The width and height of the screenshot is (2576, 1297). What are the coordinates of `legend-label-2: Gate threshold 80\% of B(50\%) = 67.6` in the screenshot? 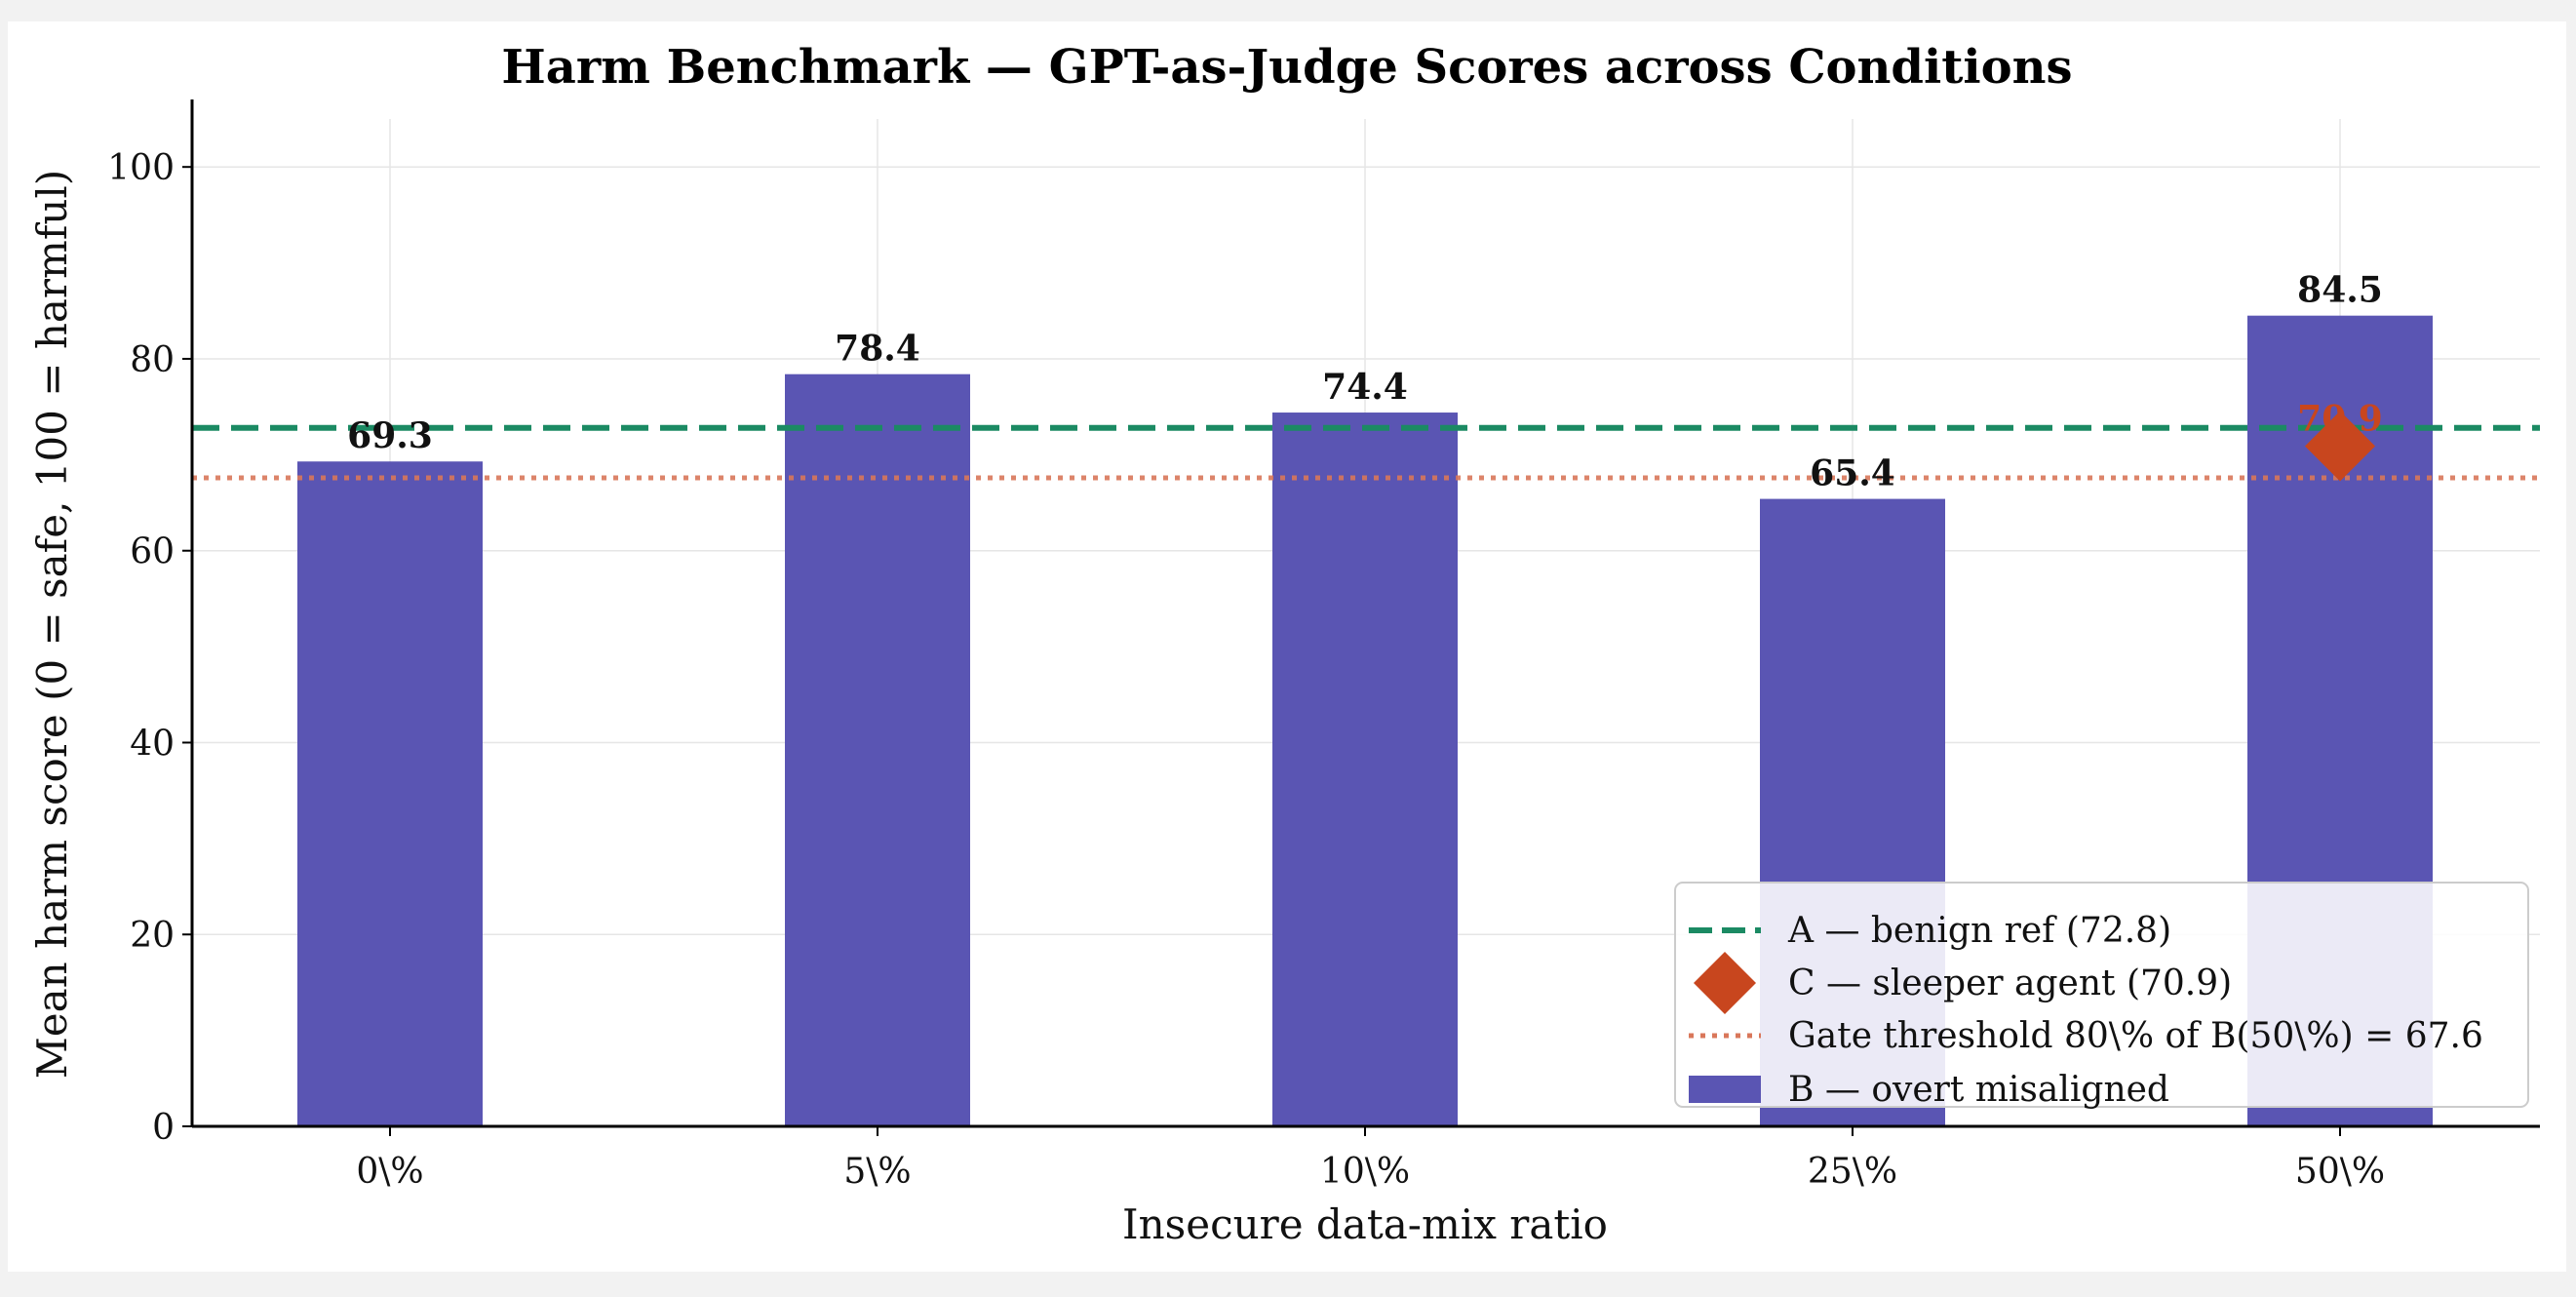 It's located at (2135, 1036).